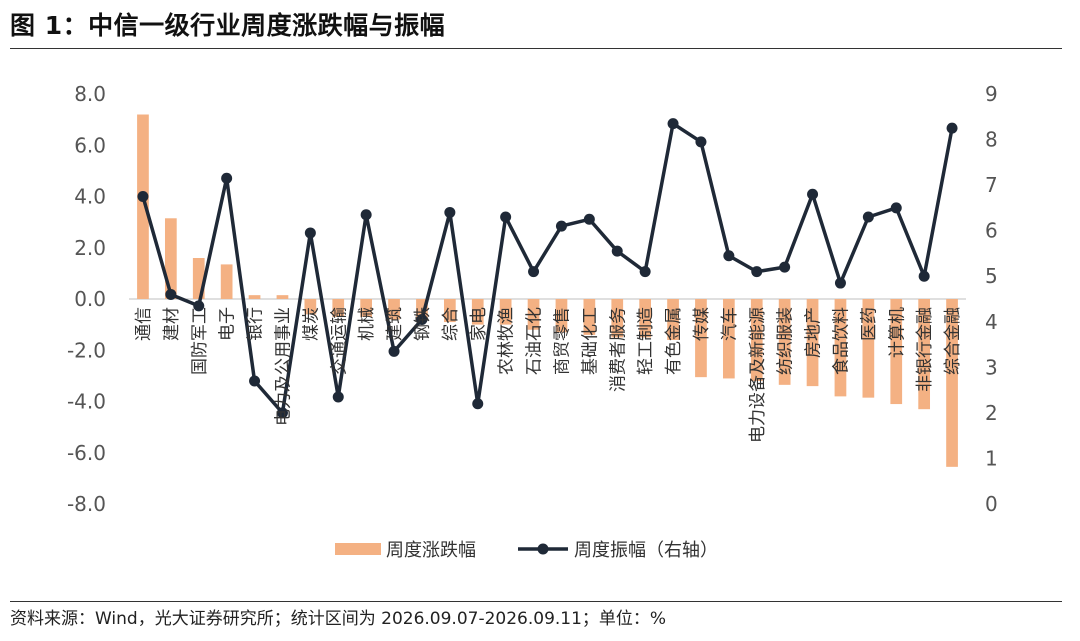 The height and width of the screenshot is (641, 1080). I want to click on left-tick-label: 6.0, so click(90, 145).